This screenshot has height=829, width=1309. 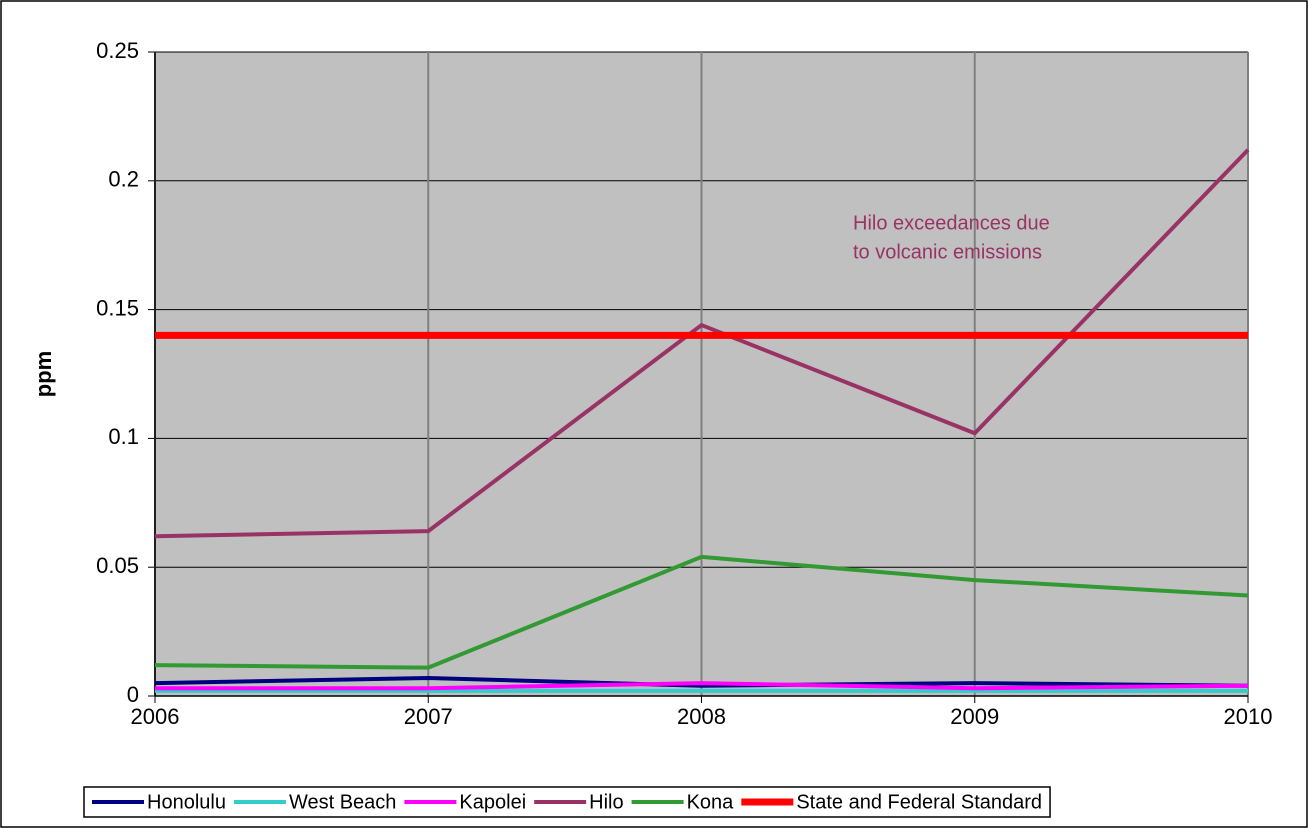 I want to click on y-tick-label: 0, so click(x=133, y=694).